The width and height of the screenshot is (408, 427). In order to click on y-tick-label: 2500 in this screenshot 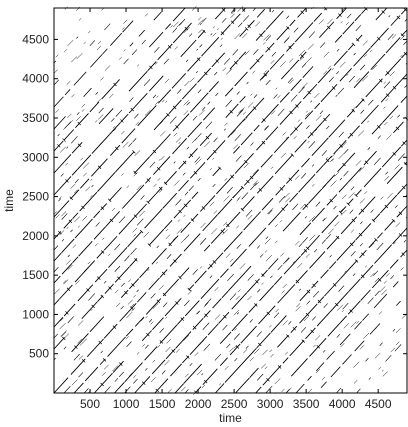, I will do `click(35, 197)`.